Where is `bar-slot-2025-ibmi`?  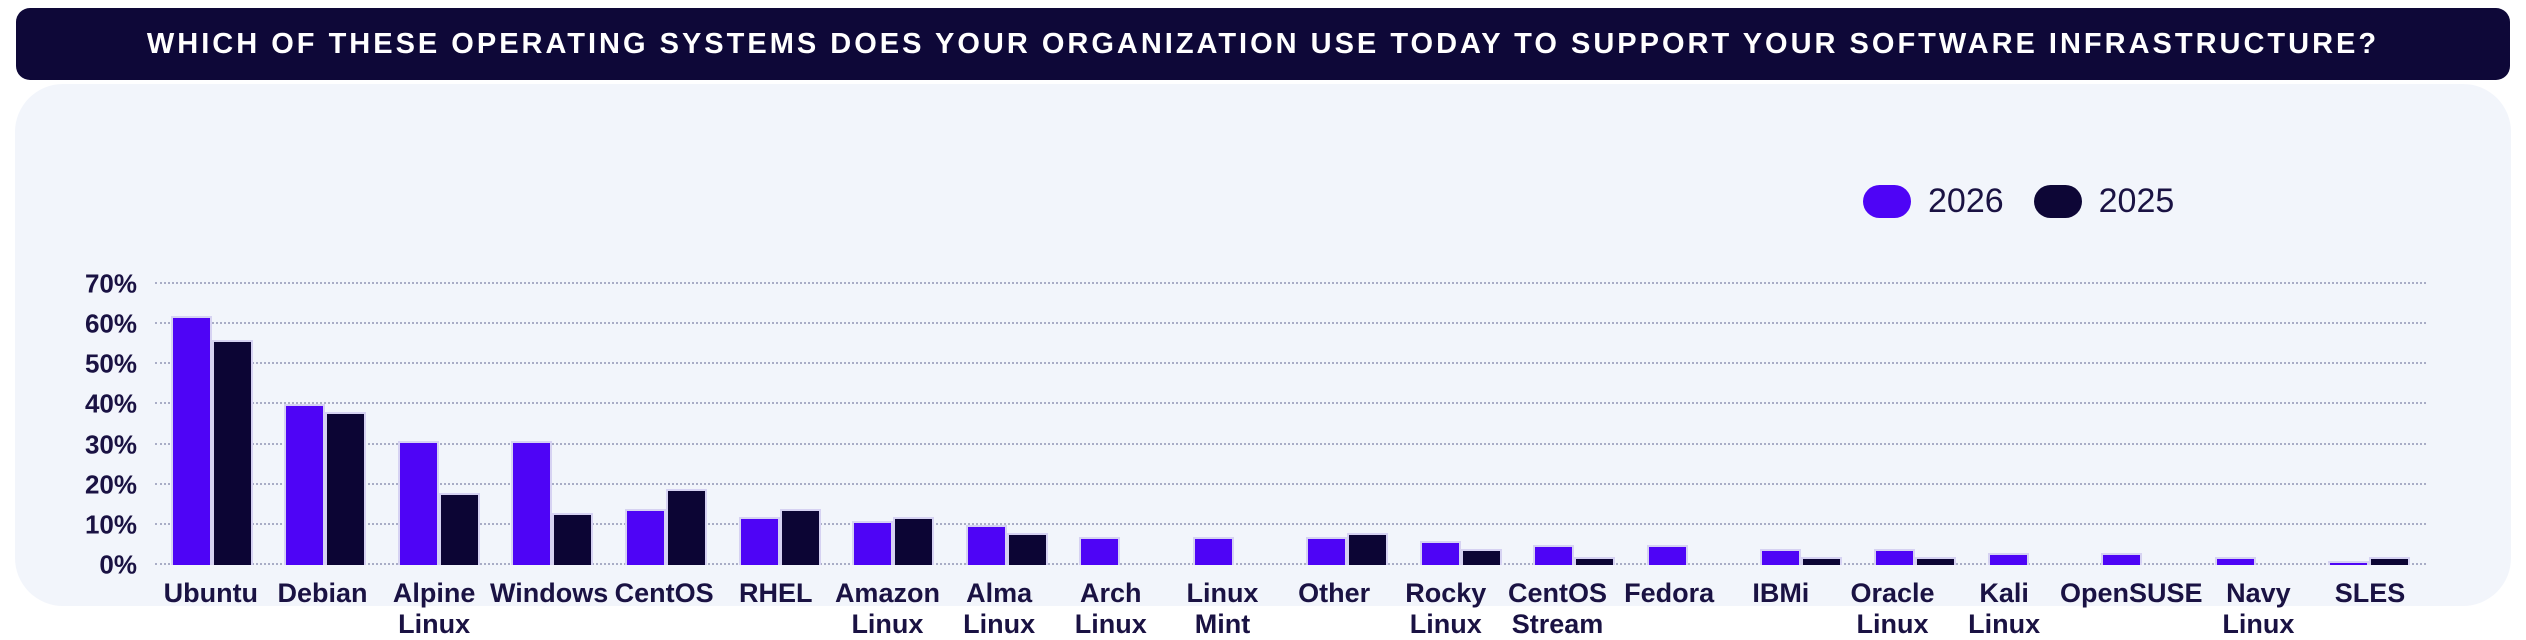 bar-slot-2025-ibmi is located at coordinates (1822, 424).